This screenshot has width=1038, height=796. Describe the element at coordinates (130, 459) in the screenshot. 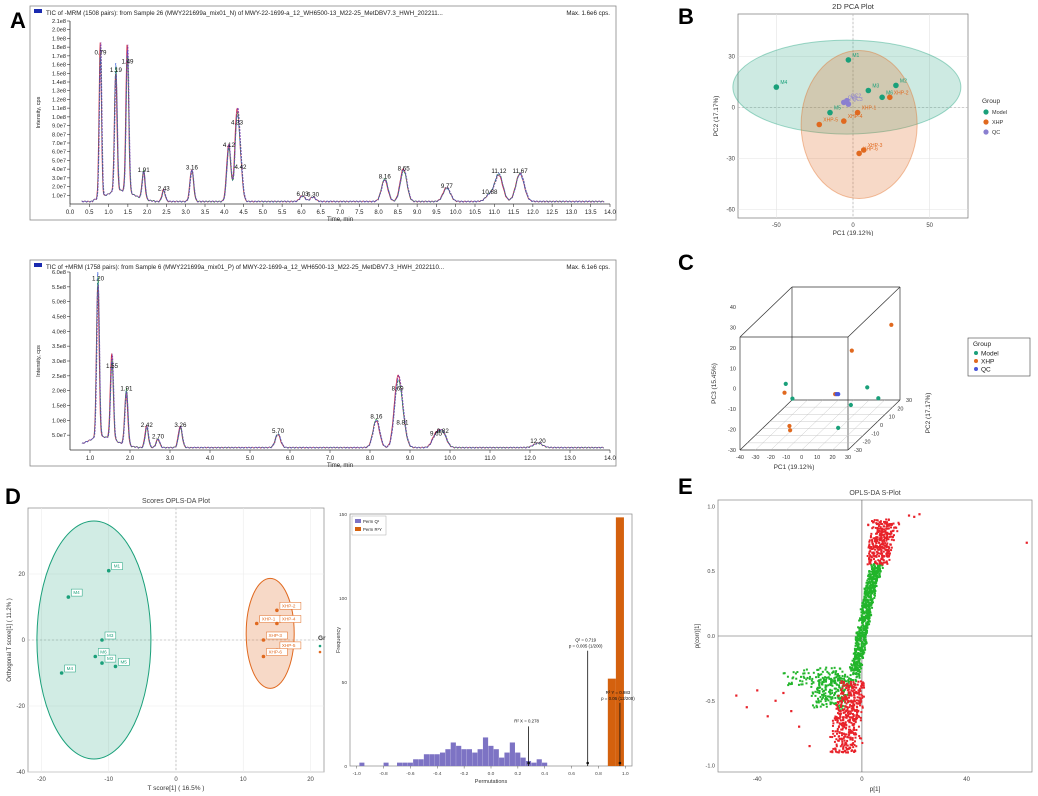

I see `tic-x-tick-label: 2.0` at that location.